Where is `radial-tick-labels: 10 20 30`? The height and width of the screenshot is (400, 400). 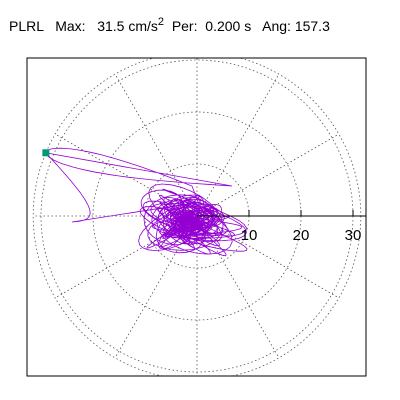
radial-tick-labels: 10 20 30 is located at coordinates (301, 235).